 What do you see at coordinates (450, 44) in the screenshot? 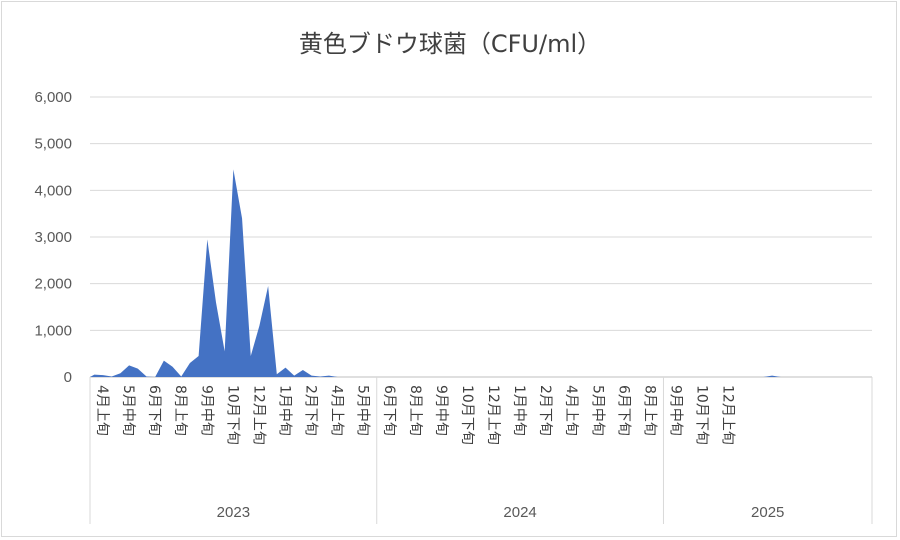
I see `chart-title: 黄色ブドウ球菌（CFU/ml）` at bounding box center [450, 44].